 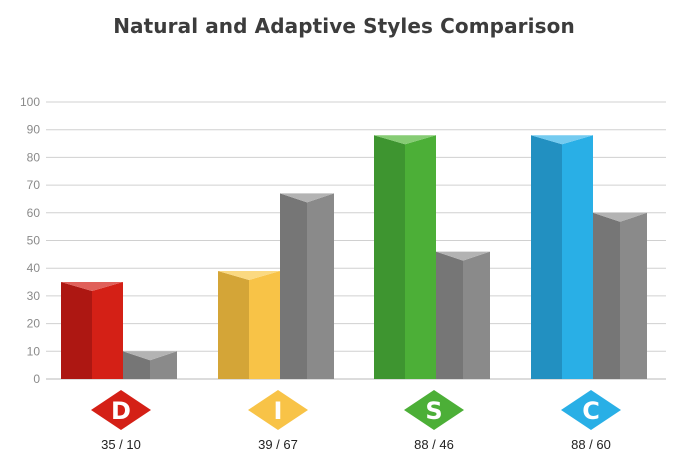 I want to click on data-label: 88 / 46, so click(x=434, y=444).